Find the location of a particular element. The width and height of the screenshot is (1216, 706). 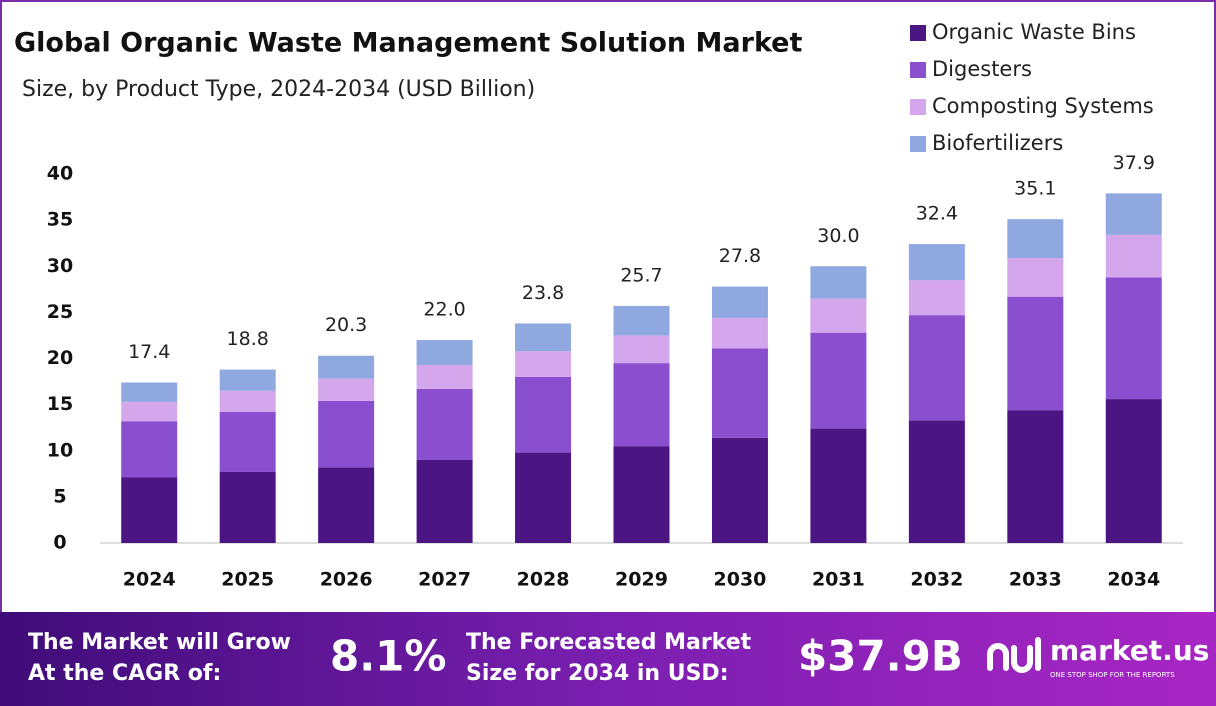

x-tick-label: 2026 is located at coordinates (346, 580).